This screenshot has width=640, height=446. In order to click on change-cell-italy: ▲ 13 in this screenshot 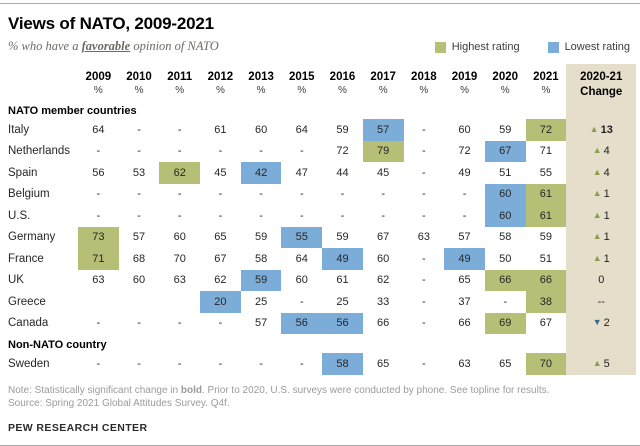, I will do `click(601, 130)`.